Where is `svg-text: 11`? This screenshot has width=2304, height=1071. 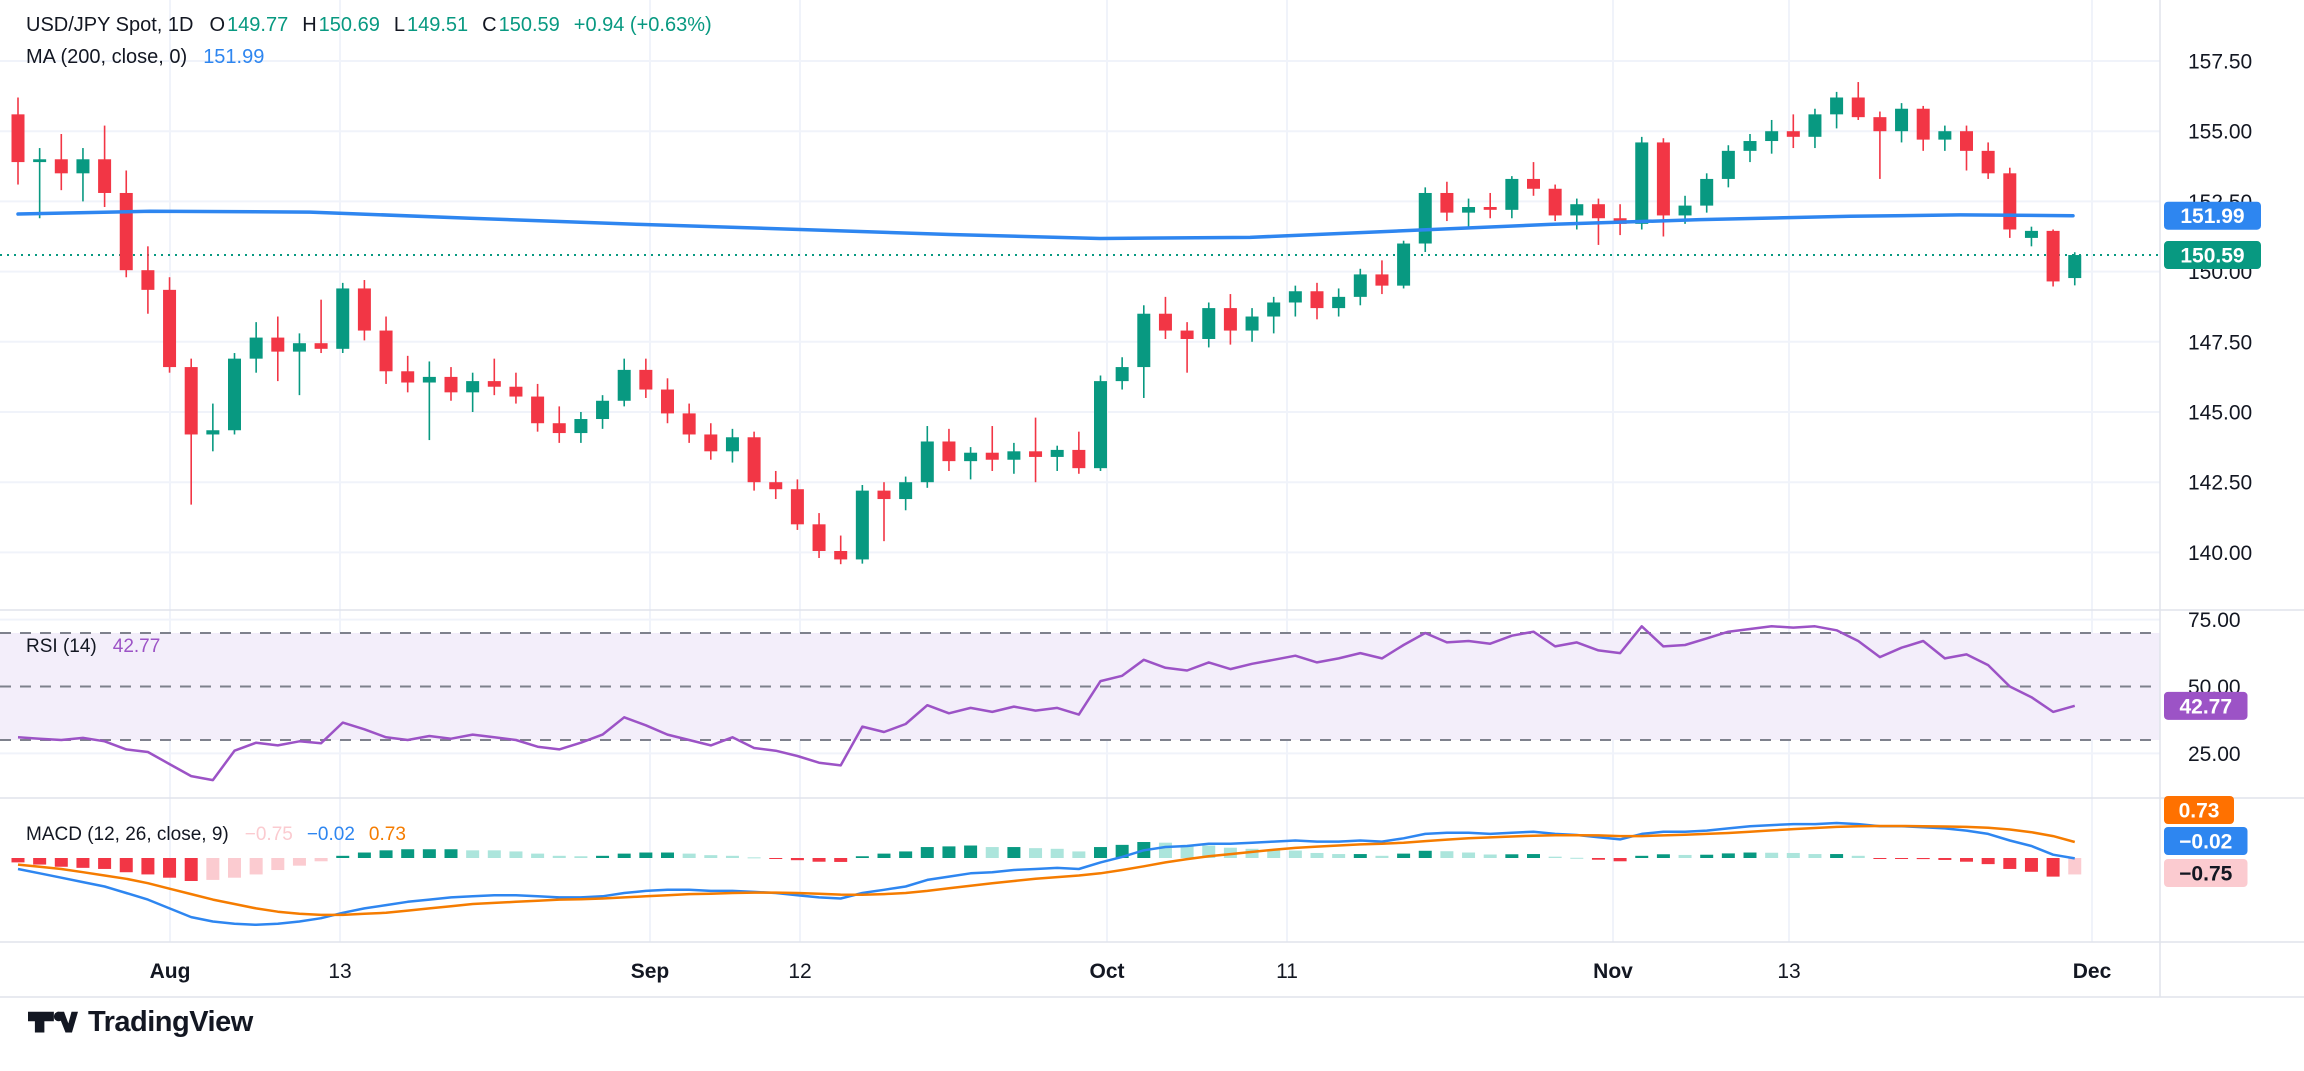
svg-text: 11 is located at coordinates (1287, 971).